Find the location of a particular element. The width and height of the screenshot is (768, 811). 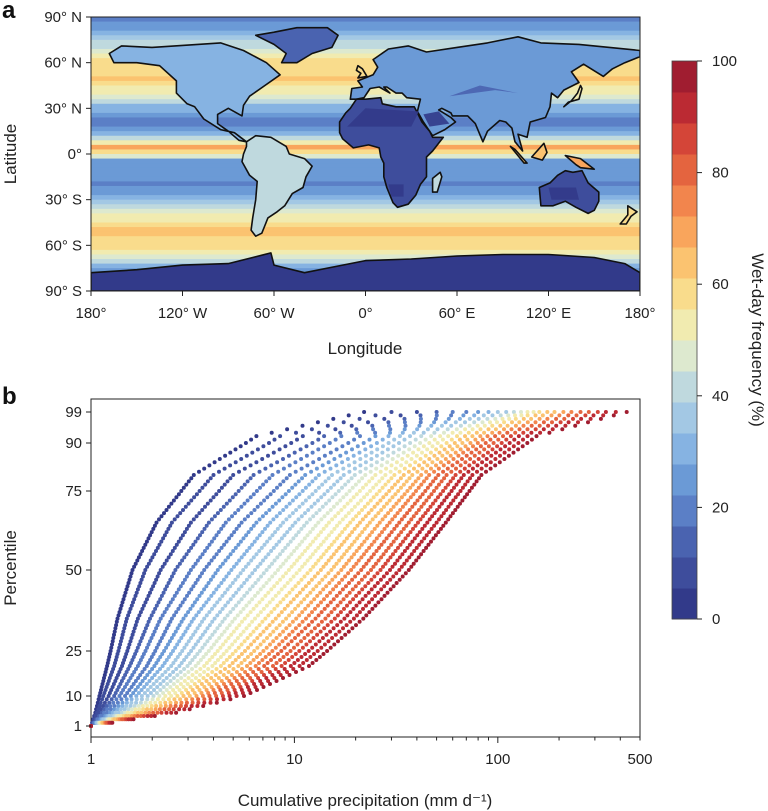

map-x-tick-label: 180° is located at coordinates (90, 313).